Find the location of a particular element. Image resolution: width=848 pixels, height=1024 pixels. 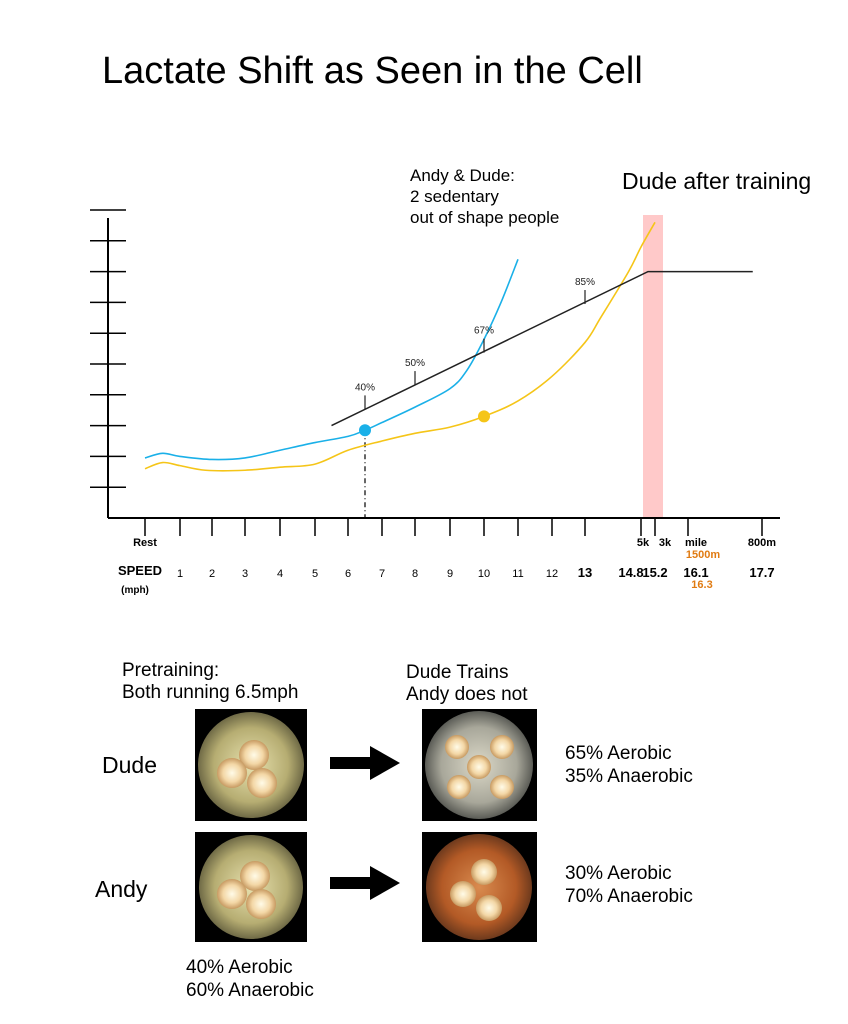

annotation-line: Andy & Dude: is located at coordinates (462, 175).